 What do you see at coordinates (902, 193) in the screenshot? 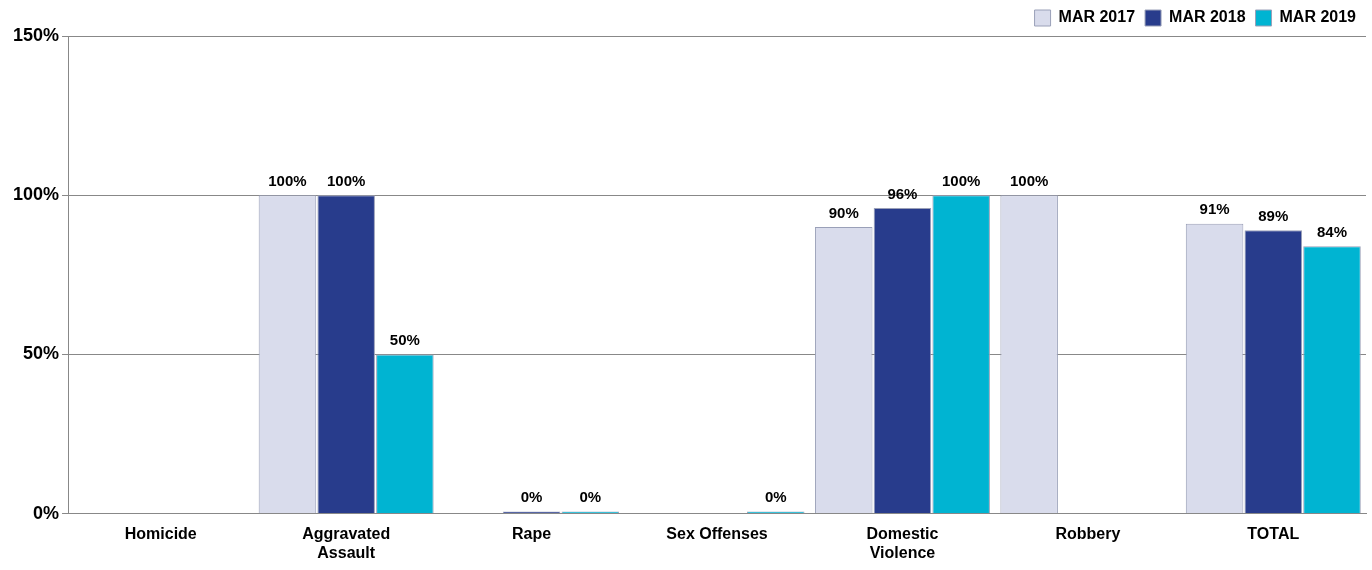
I see `data-label: 96%` at bounding box center [902, 193].